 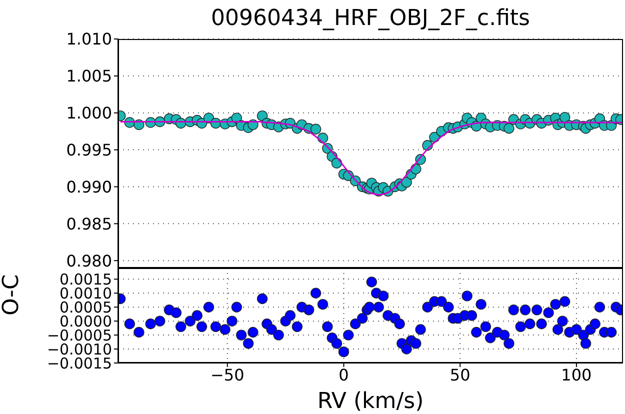 I want to click on y-tick-label: 0.990, so click(x=89, y=186).